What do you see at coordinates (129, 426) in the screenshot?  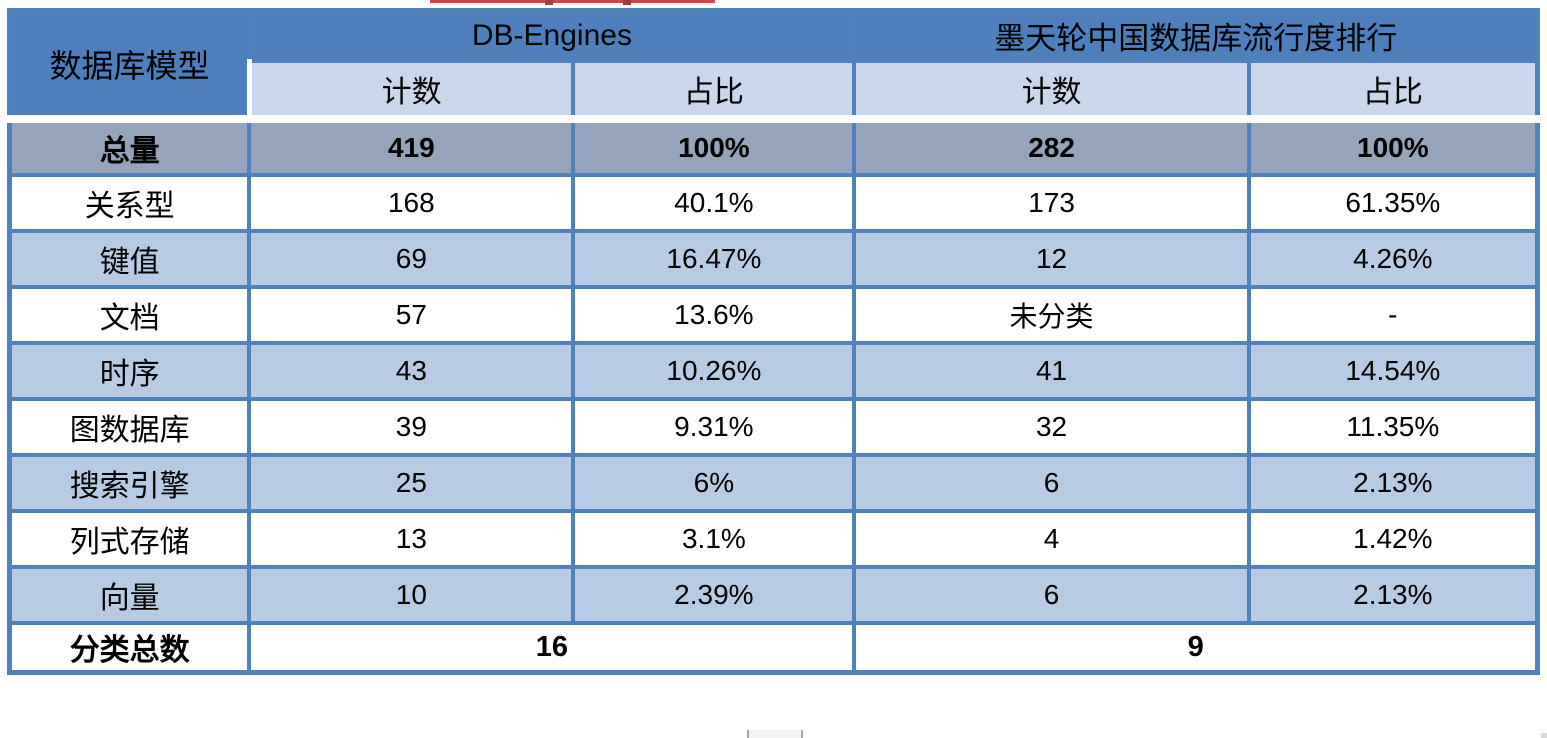 I see `row-label: 图数据库` at bounding box center [129, 426].